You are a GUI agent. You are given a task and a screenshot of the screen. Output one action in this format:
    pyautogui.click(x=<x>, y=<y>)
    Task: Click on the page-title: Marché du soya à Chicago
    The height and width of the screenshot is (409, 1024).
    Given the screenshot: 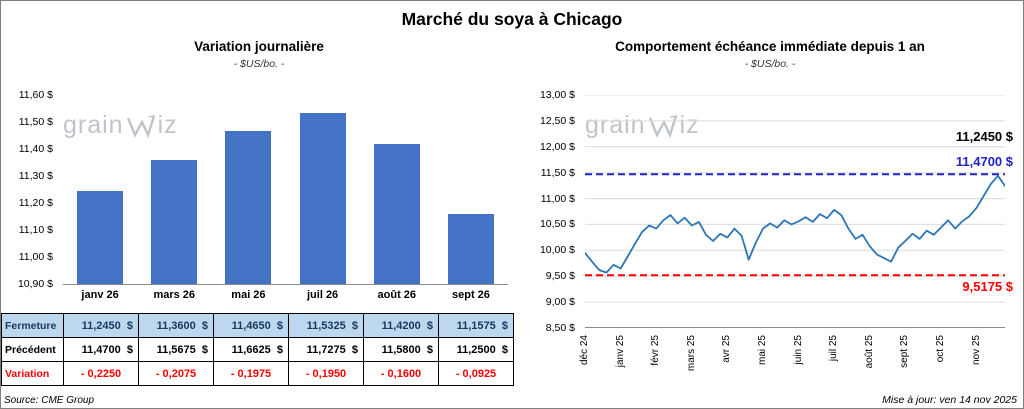 What is the action you would take?
    pyautogui.click(x=512, y=19)
    